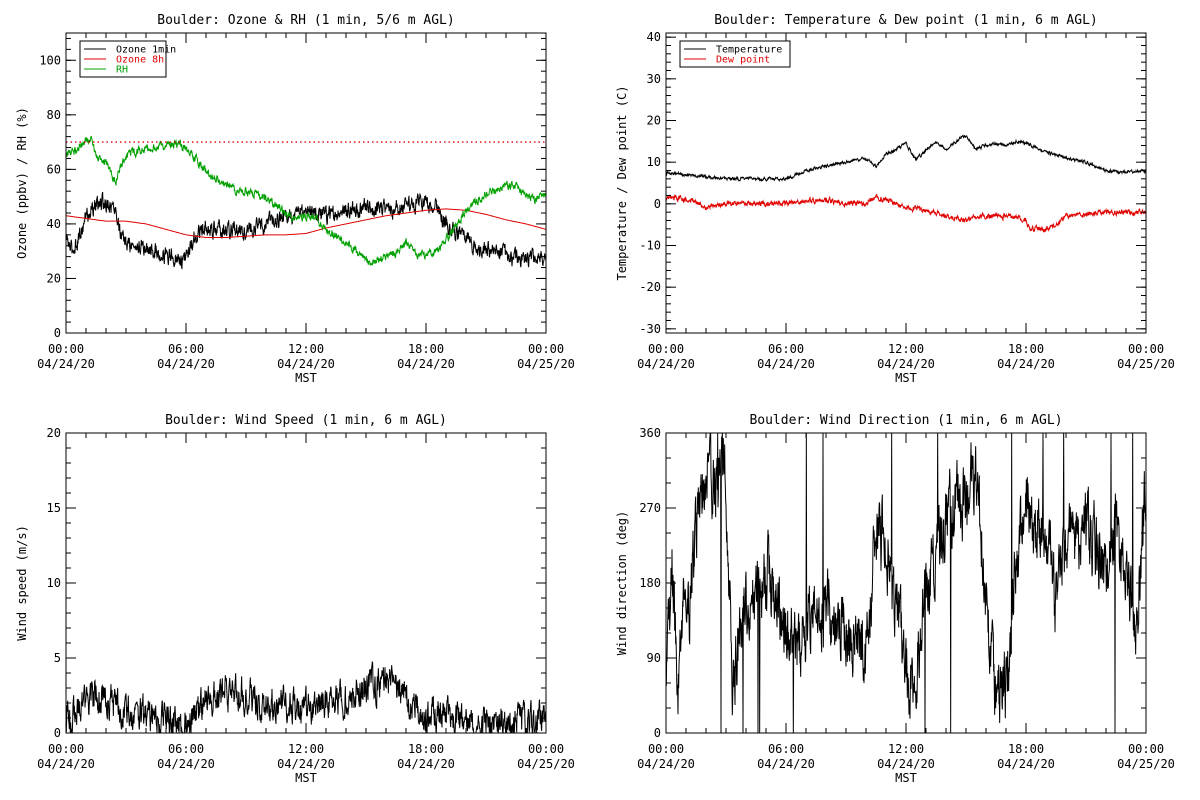  Describe the element at coordinates (306, 223) in the screenshot. I see `series-ozone-8h` at that location.